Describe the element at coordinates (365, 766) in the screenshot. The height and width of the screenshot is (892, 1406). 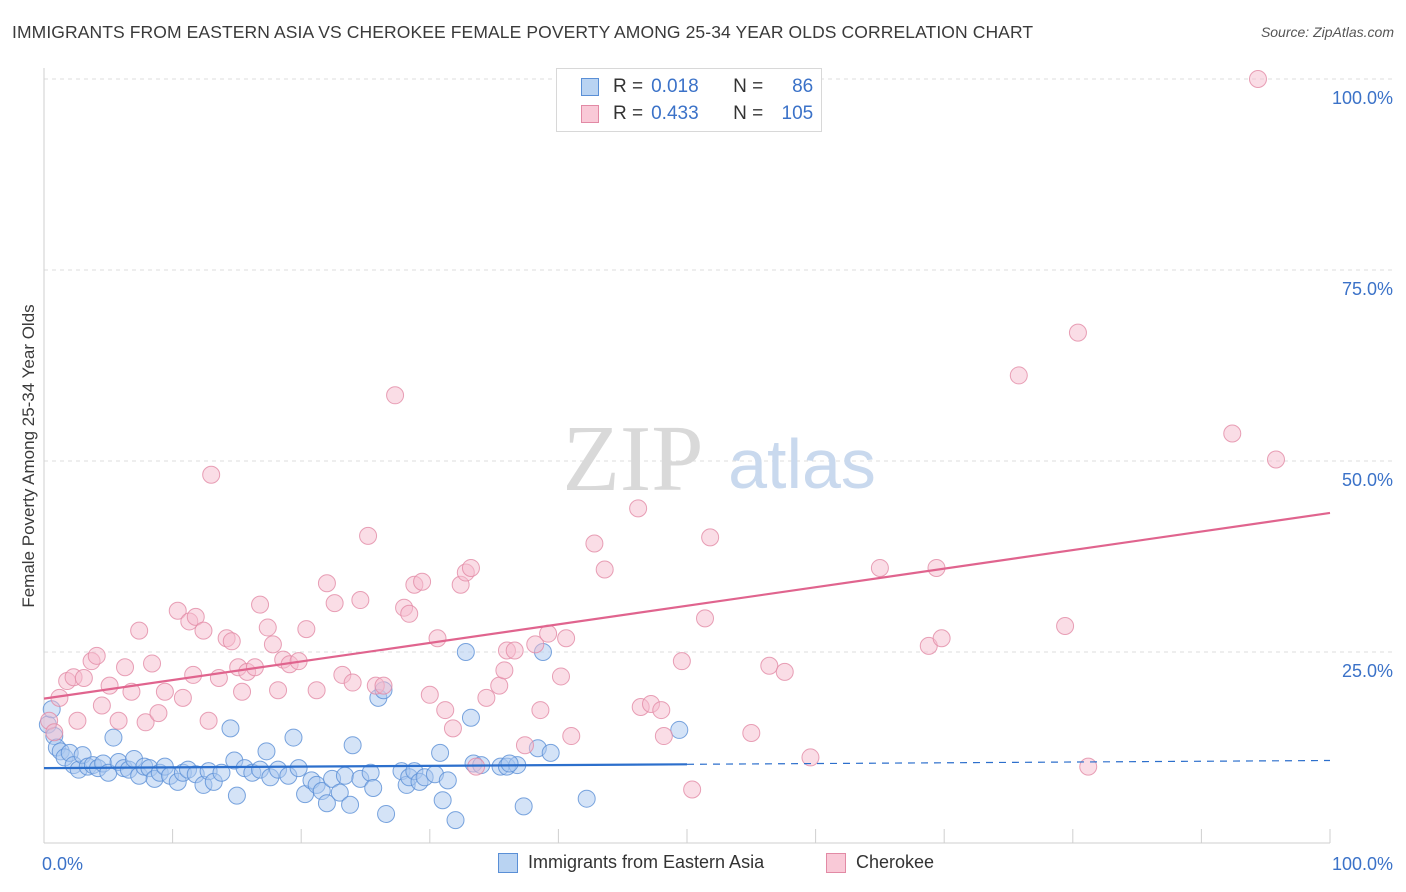
I see `trend-line-immigrants` at that location.